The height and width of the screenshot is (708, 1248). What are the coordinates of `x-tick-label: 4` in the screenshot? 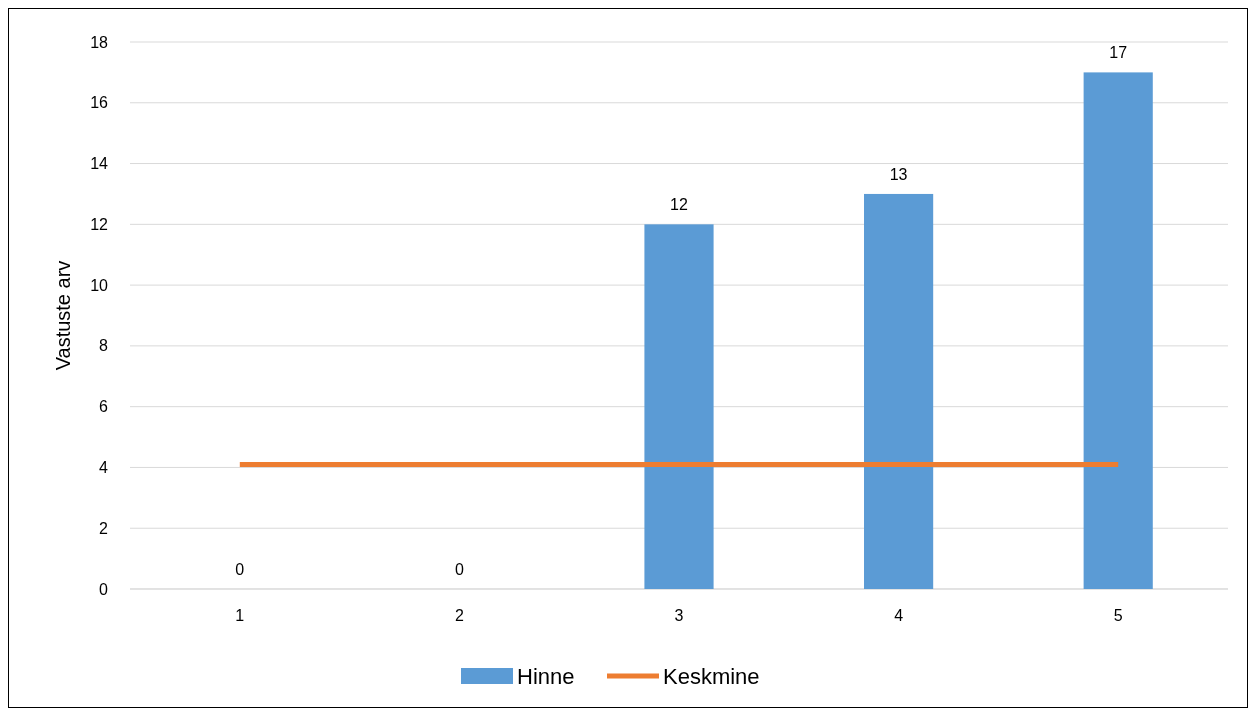 It's located at (899, 615).